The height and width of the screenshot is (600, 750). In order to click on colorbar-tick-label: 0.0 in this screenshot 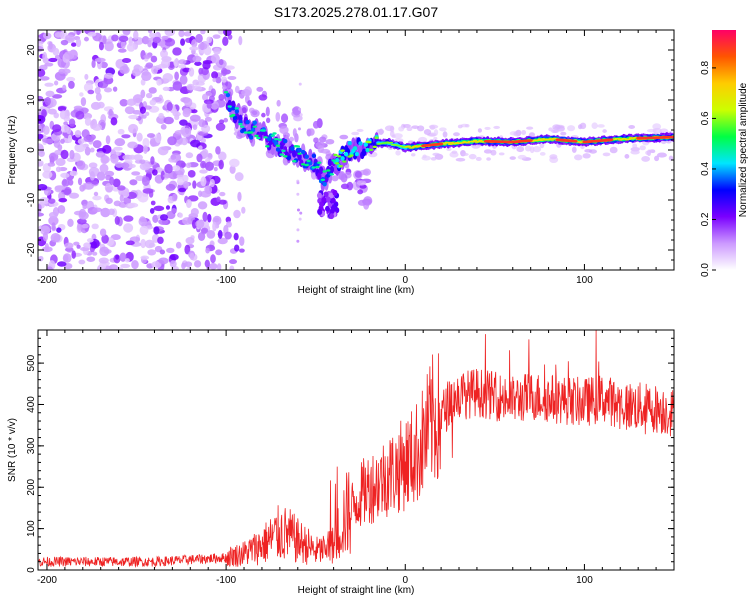, I will do `click(705, 270)`.